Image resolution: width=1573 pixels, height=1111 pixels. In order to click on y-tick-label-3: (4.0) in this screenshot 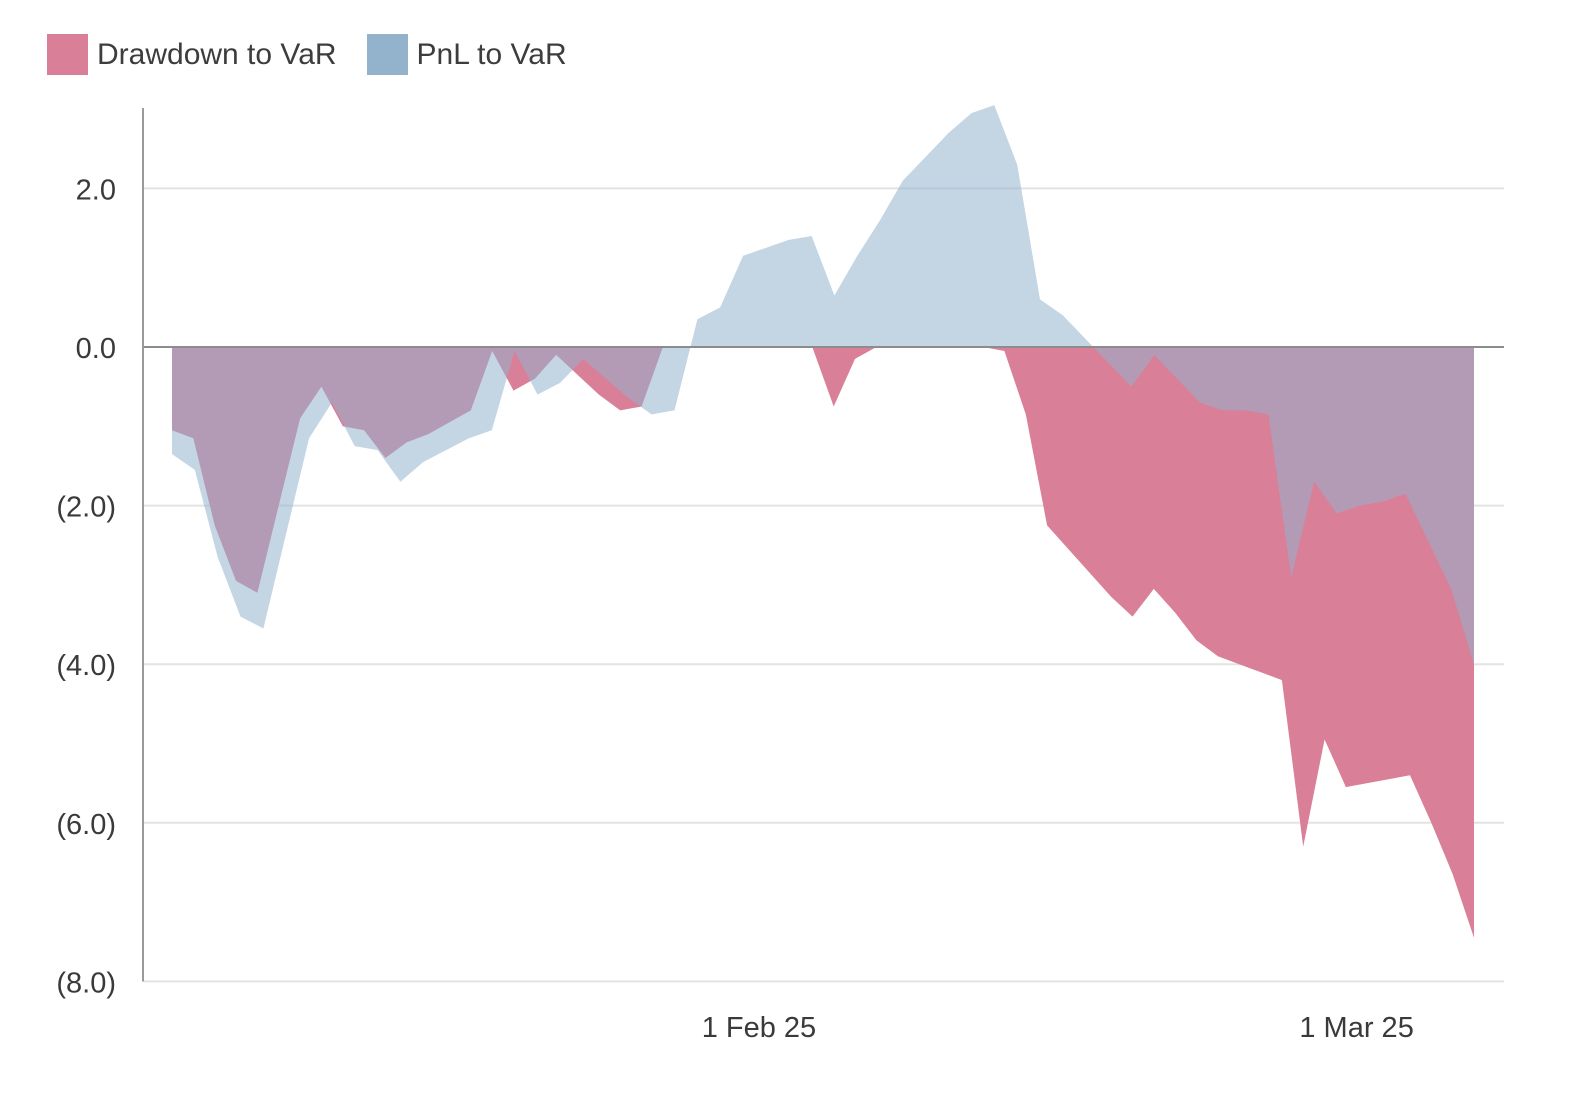, I will do `click(86, 666)`.